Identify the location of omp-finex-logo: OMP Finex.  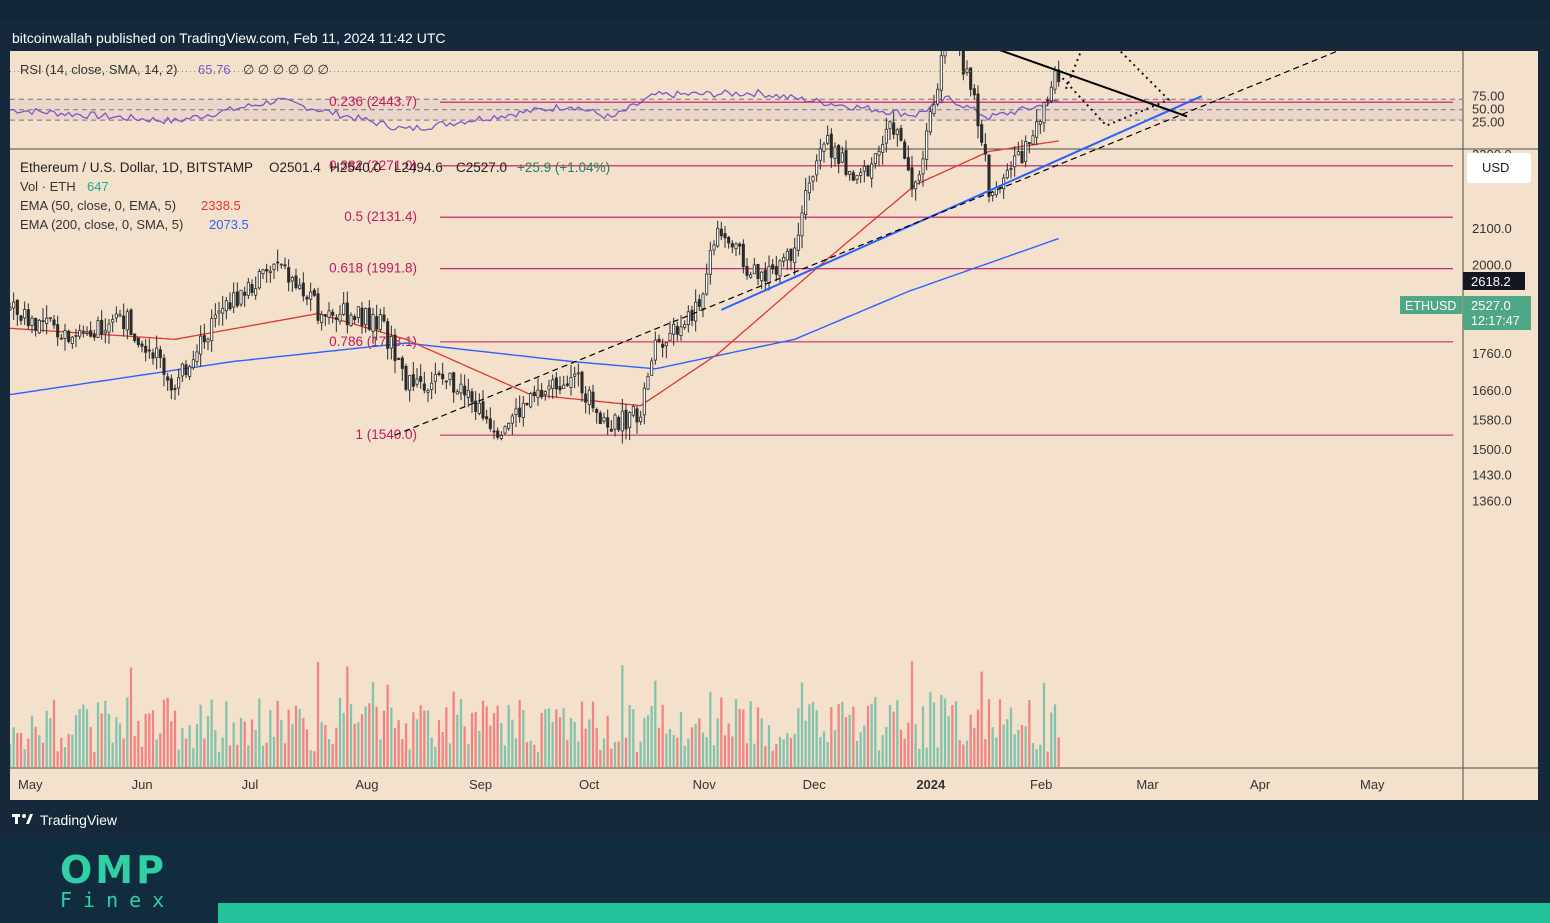
(117, 881).